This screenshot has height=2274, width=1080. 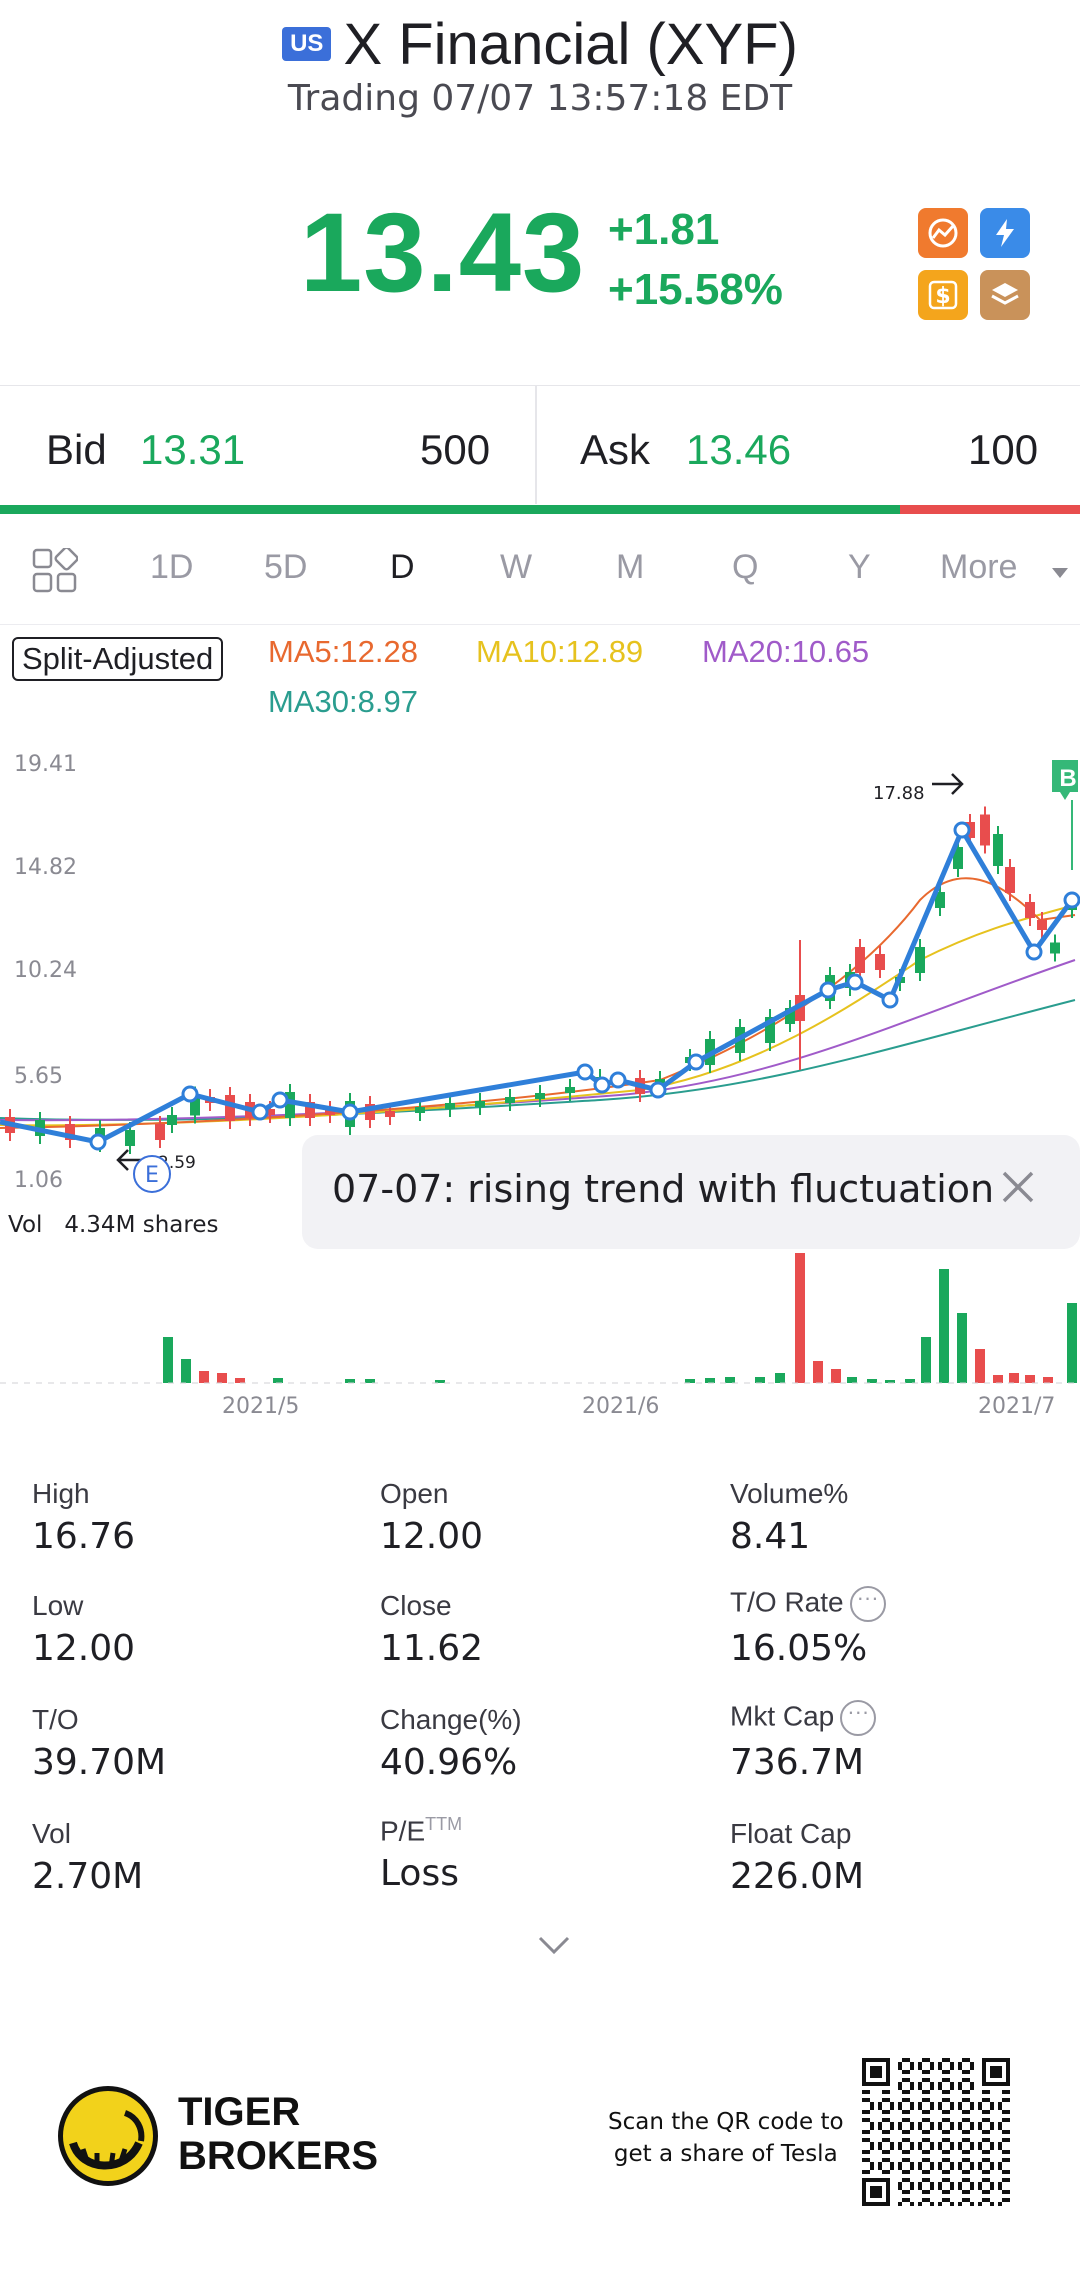 What do you see at coordinates (859, 567) in the screenshot?
I see `tab-y: Y` at bounding box center [859, 567].